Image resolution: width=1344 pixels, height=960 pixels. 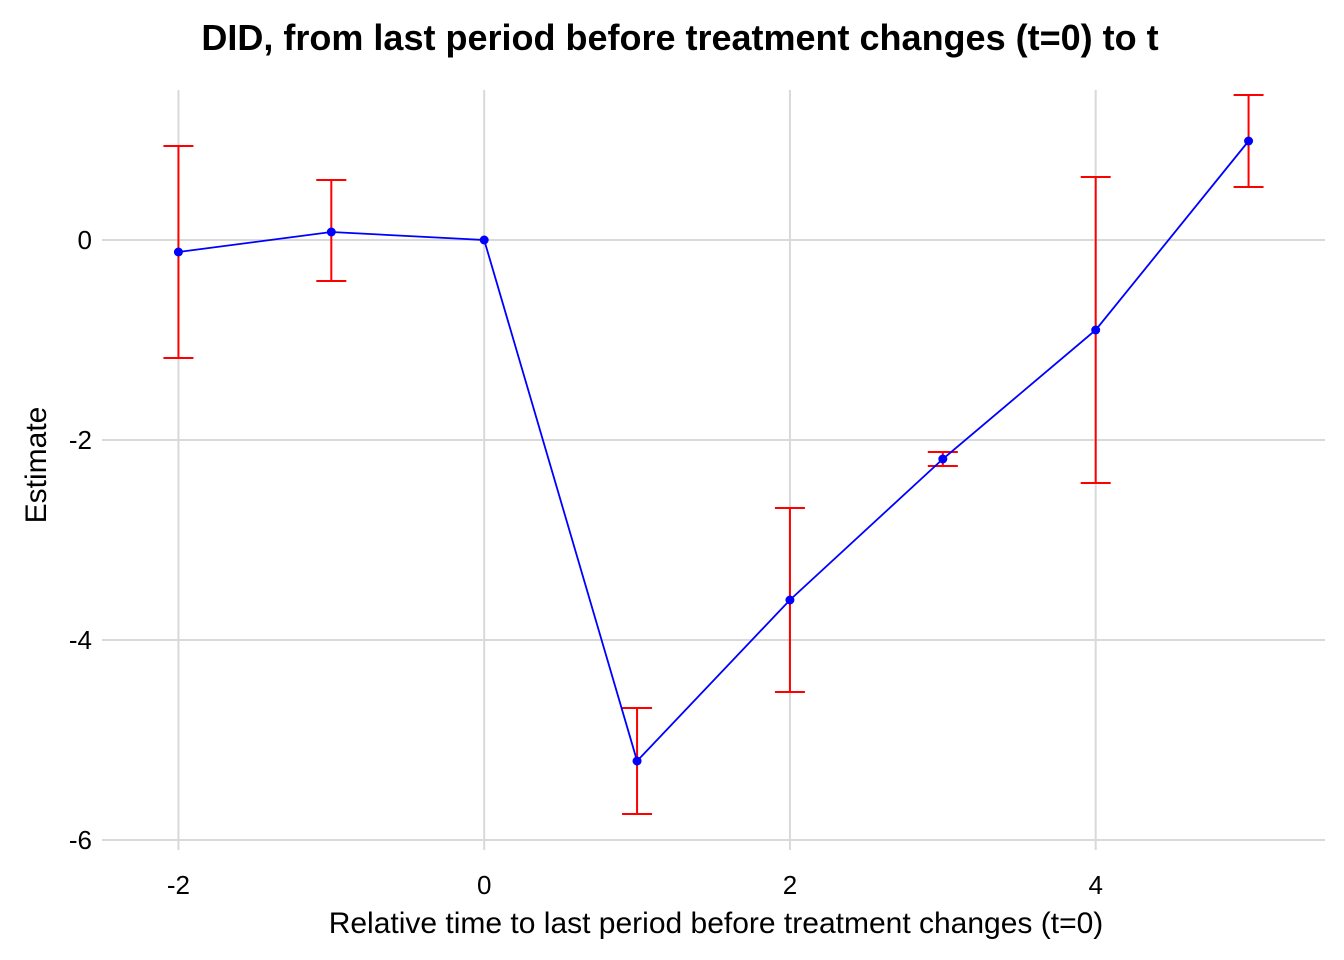 What do you see at coordinates (1095, 885) in the screenshot?
I see `x-tick-label: 4` at bounding box center [1095, 885].